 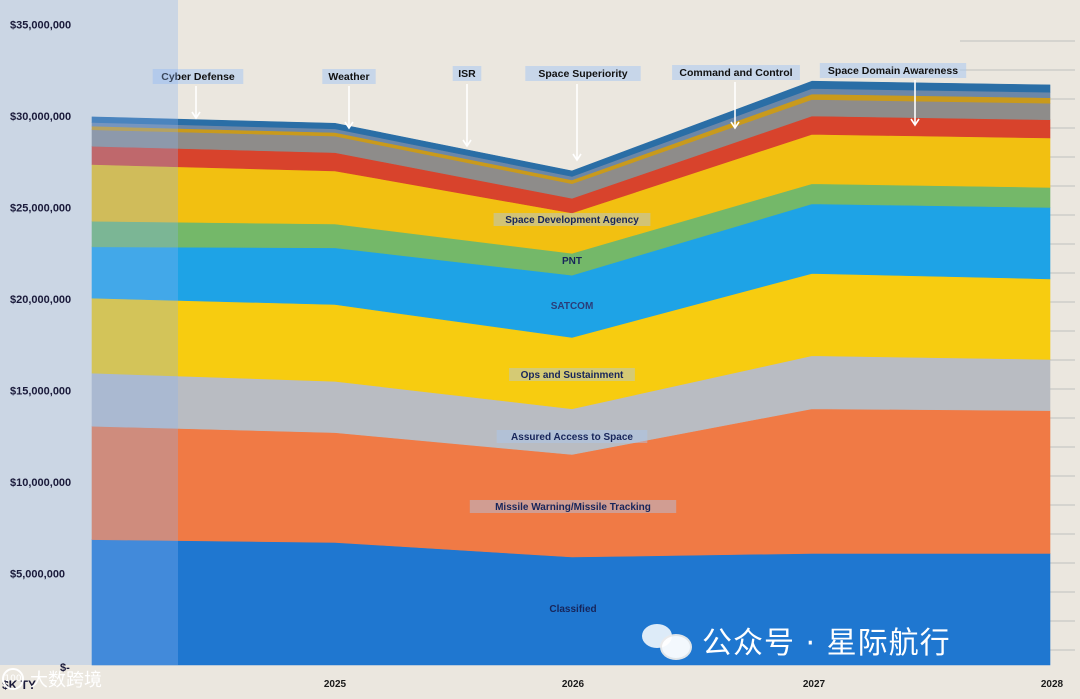 What do you see at coordinates (65, 668) in the screenshot?
I see `origin-label: $-` at bounding box center [65, 668].